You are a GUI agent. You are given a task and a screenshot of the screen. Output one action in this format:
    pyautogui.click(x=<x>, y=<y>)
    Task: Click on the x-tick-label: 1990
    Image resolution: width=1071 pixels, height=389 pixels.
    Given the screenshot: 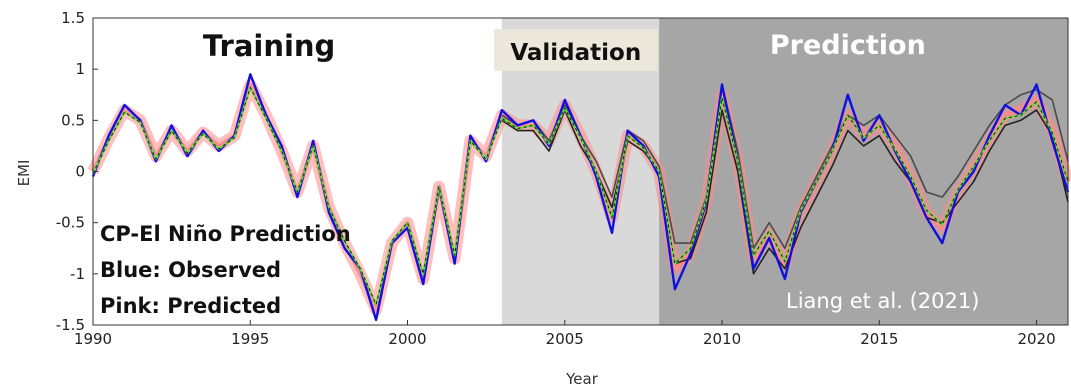 What is the action you would take?
    pyautogui.click(x=93, y=339)
    